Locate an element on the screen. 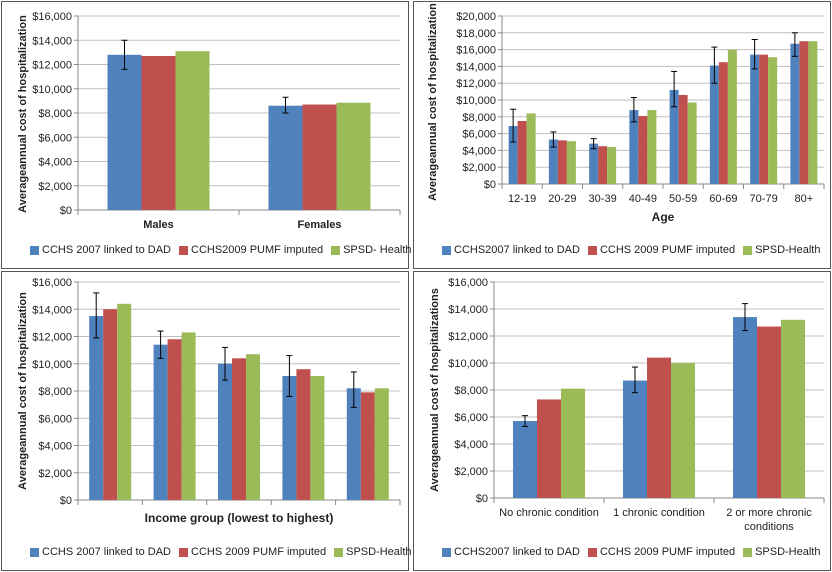 The image size is (832, 572). x-tick-label: 60-69 is located at coordinates (723, 199).